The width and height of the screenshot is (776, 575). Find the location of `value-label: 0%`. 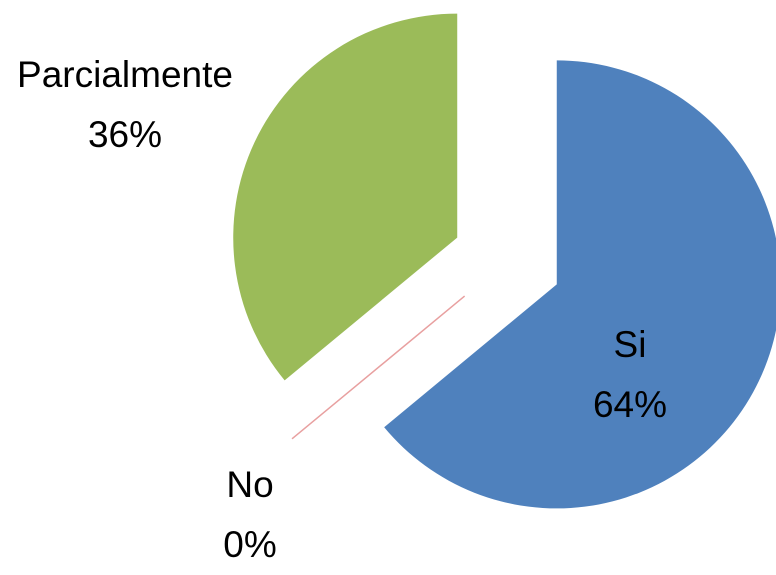

value-label: 0% is located at coordinates (250, 544).